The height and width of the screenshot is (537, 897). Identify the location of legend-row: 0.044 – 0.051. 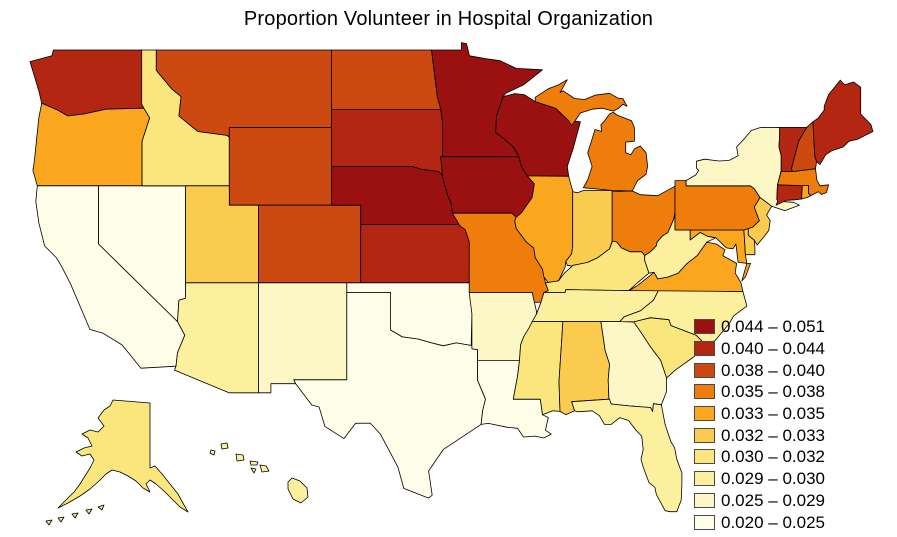
(759, 327).